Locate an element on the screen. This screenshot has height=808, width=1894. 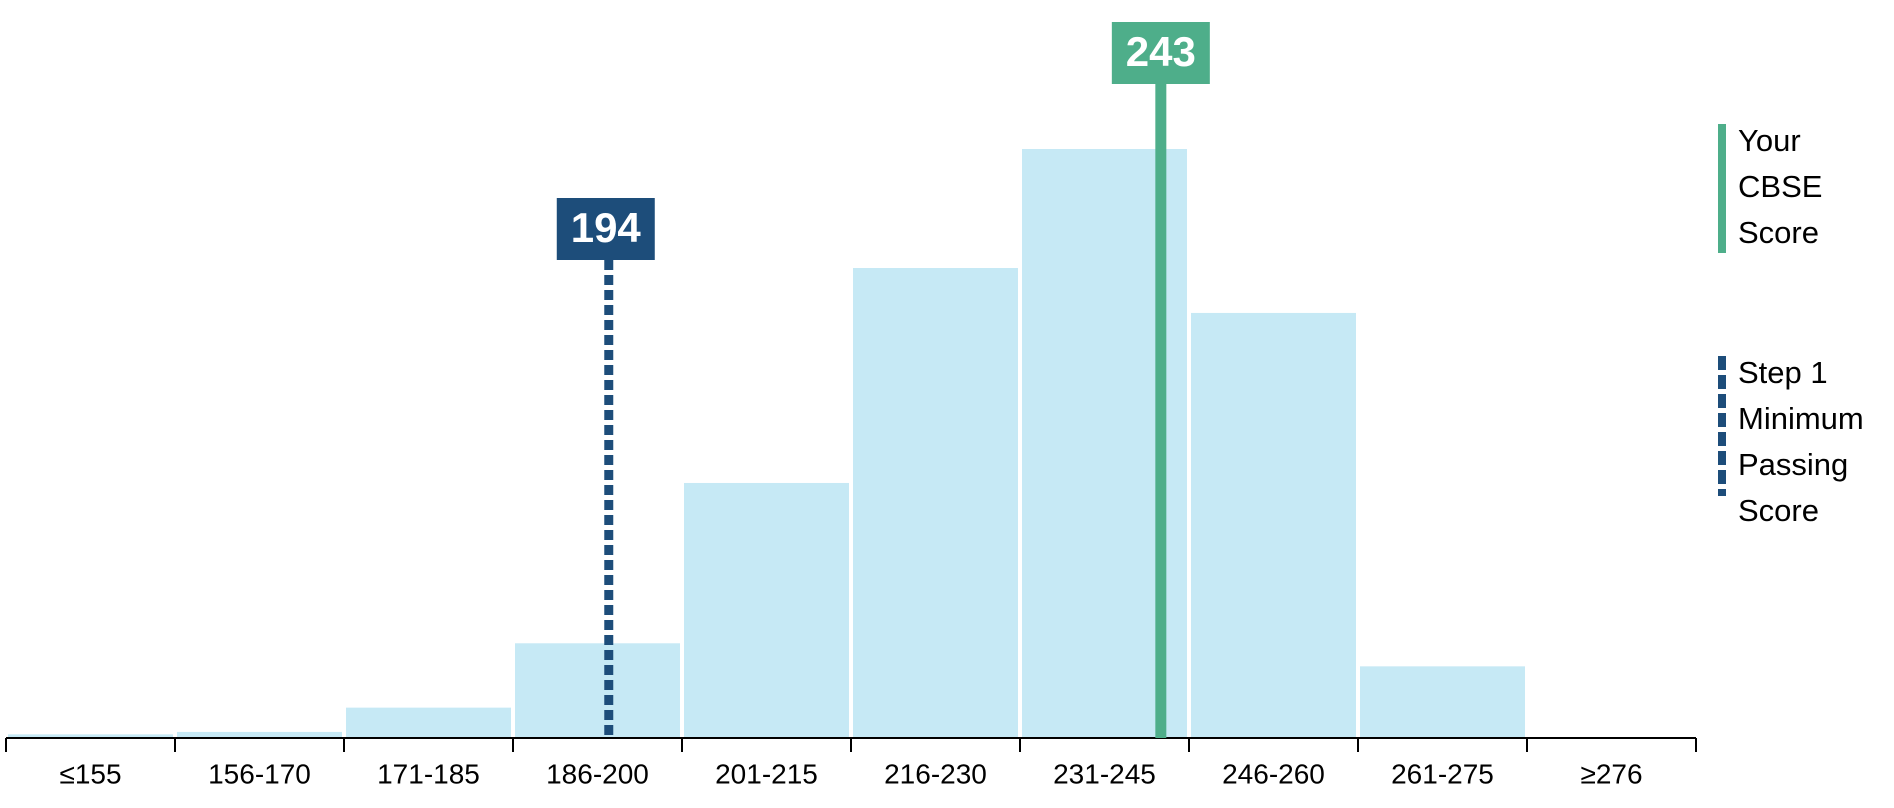
legend-label: Step 1 Minimum Passing Score is located at coordinates (1801, 441).